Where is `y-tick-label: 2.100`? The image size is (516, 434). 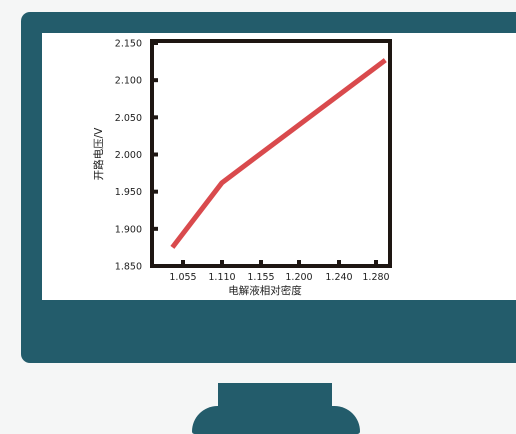
y-tick-label: 2.100 is located at coordinates (128, 81).